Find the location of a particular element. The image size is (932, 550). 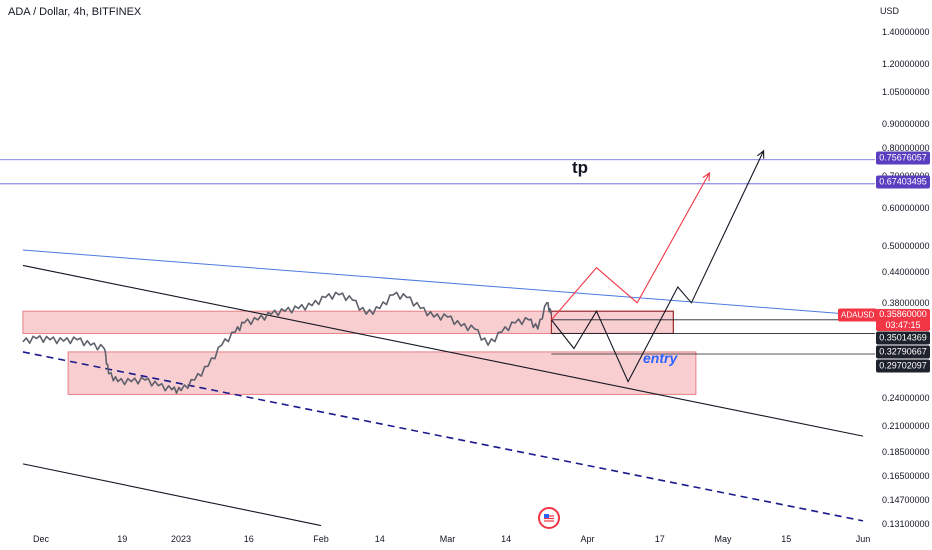

time-tick-label: Dec is located at coordinates (41, 539).